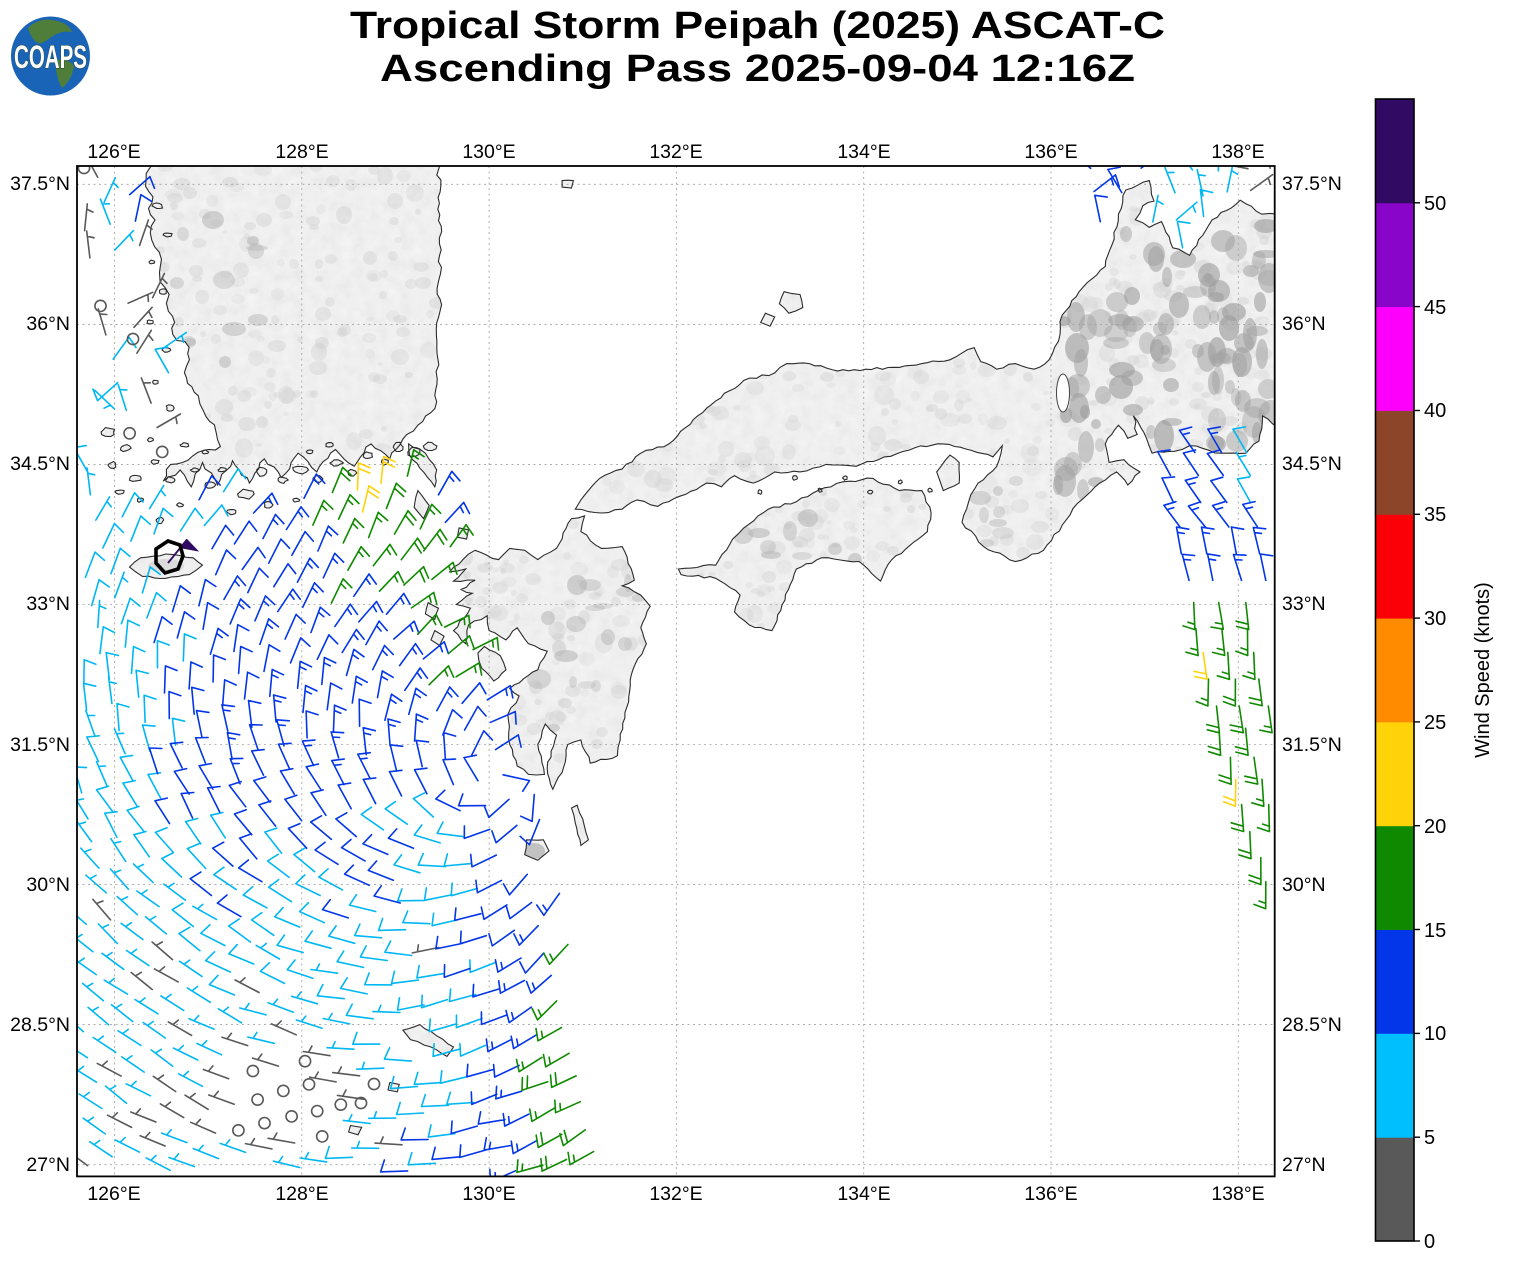 Image resolution: width=1513 pixels, height=1264 pixels. Describe the element at coordinates (50, 57) in the screenshot. I see `svg-text: COAPS` at that location.